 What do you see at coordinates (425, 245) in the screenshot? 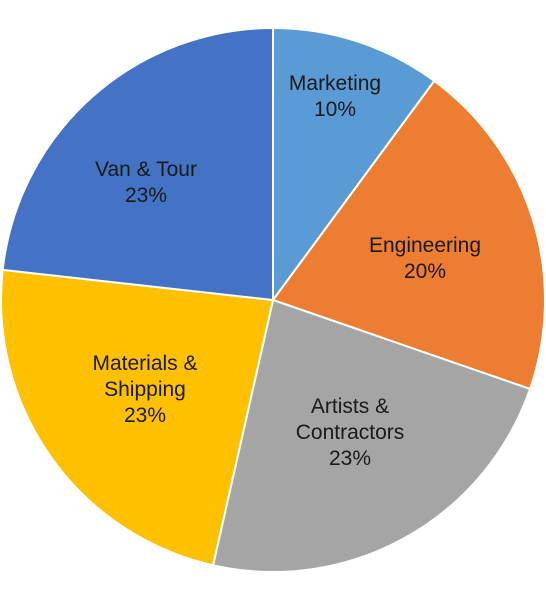
I see `pie-slice-name: Engineering` at bounding box center [425, 245].